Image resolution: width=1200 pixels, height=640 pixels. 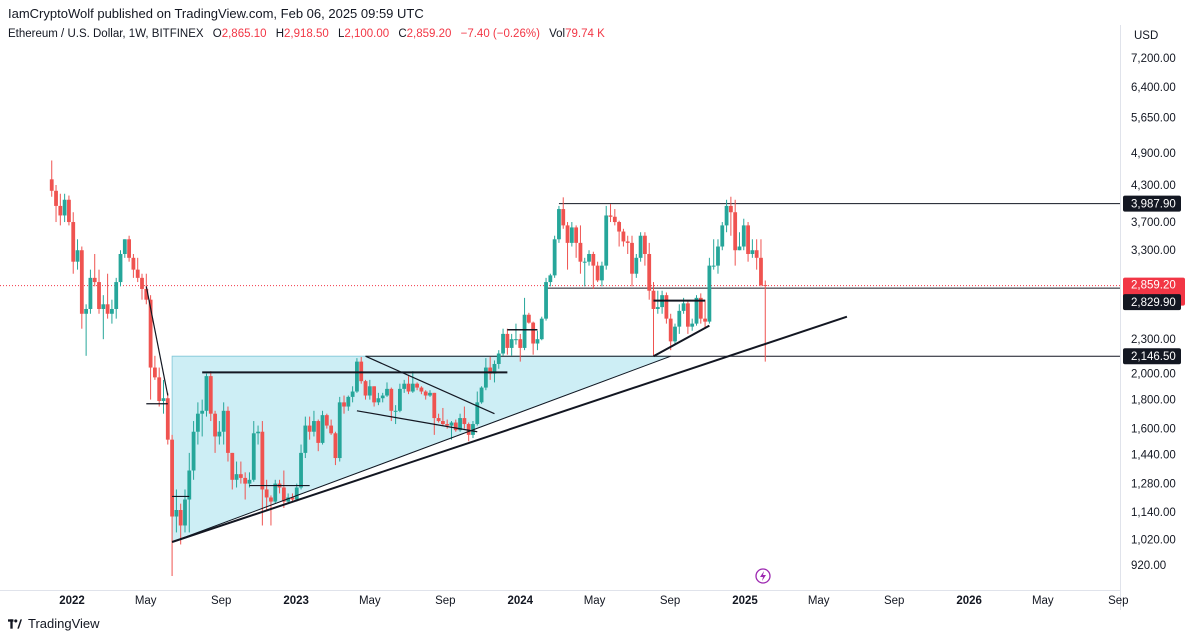 I want to click on y-tick-label: 920.00, so click(x=1148, y=566).